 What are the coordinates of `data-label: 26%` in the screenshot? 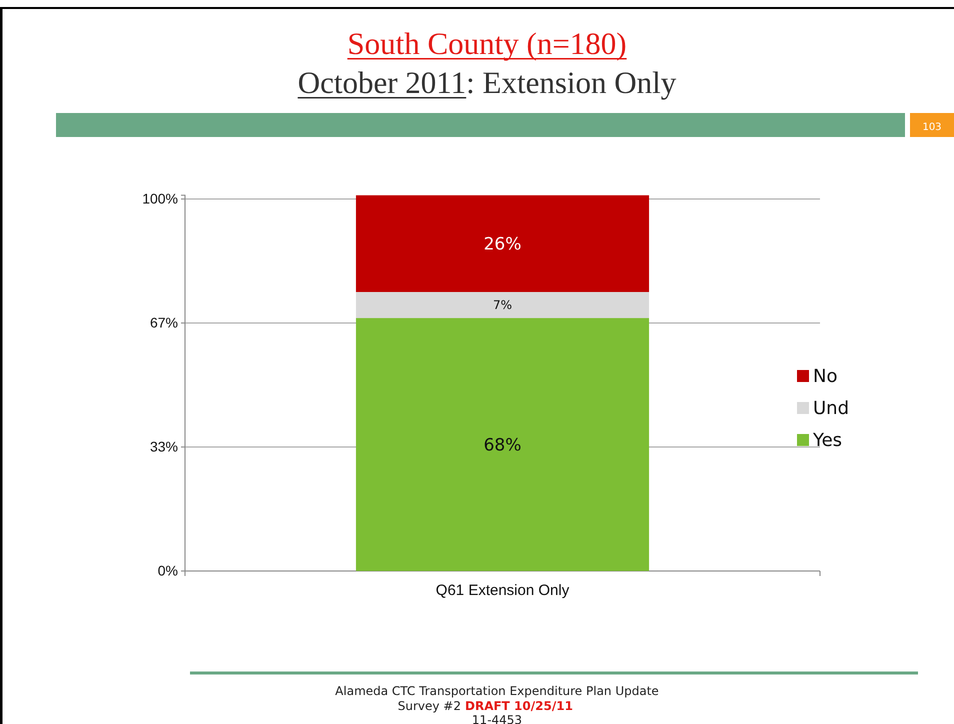 It's located at (503, 244).